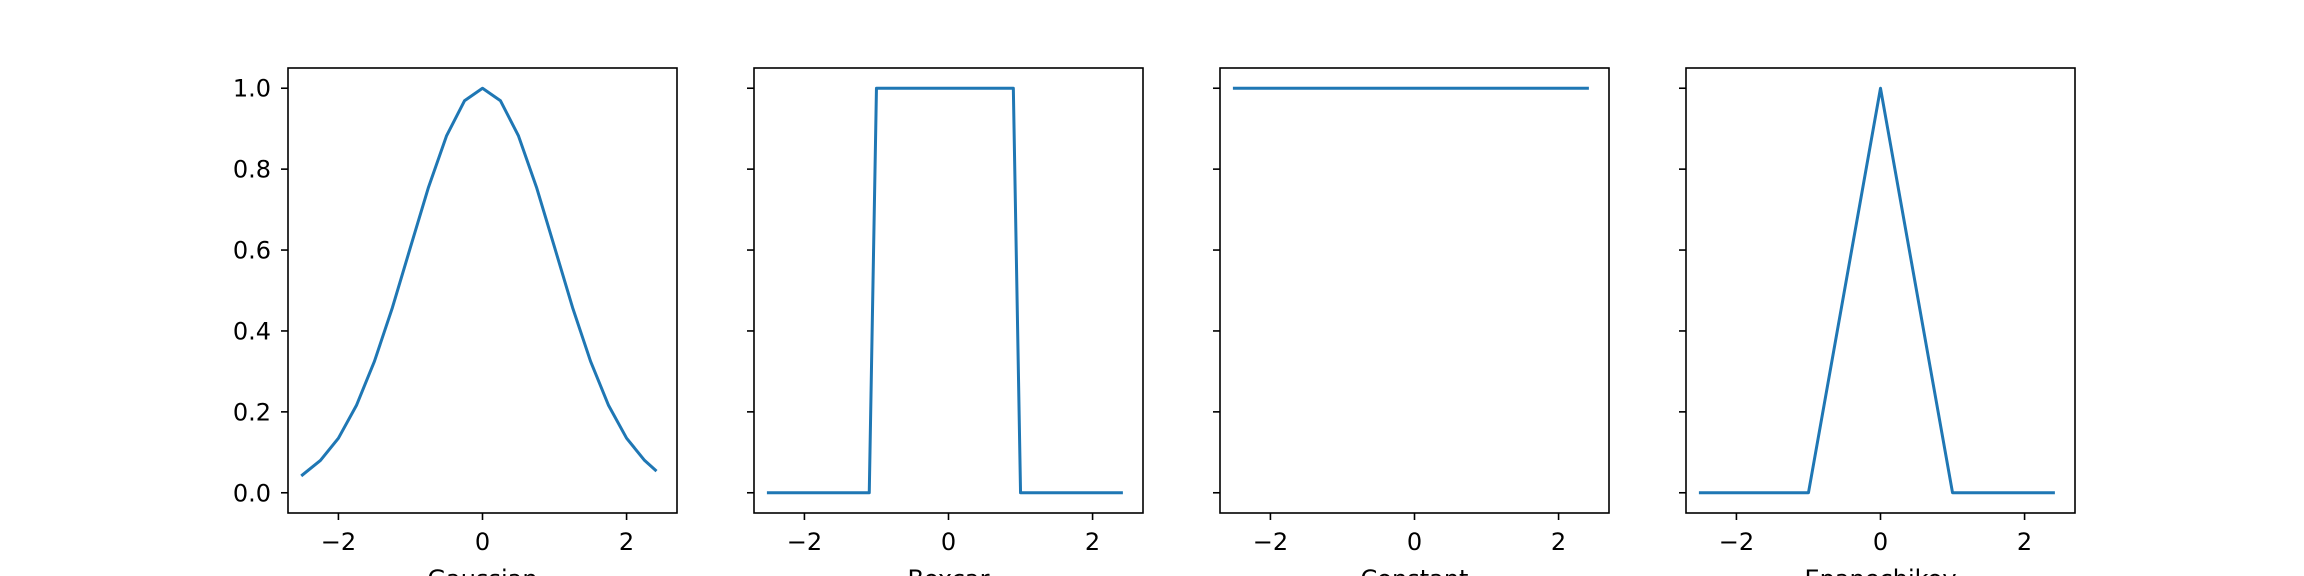 The width and height of the screenshot is (2304, 576). Describe the element at coordinates (1415, 570) in the screenshot. I see `x-axis-label: Constant` at that location.